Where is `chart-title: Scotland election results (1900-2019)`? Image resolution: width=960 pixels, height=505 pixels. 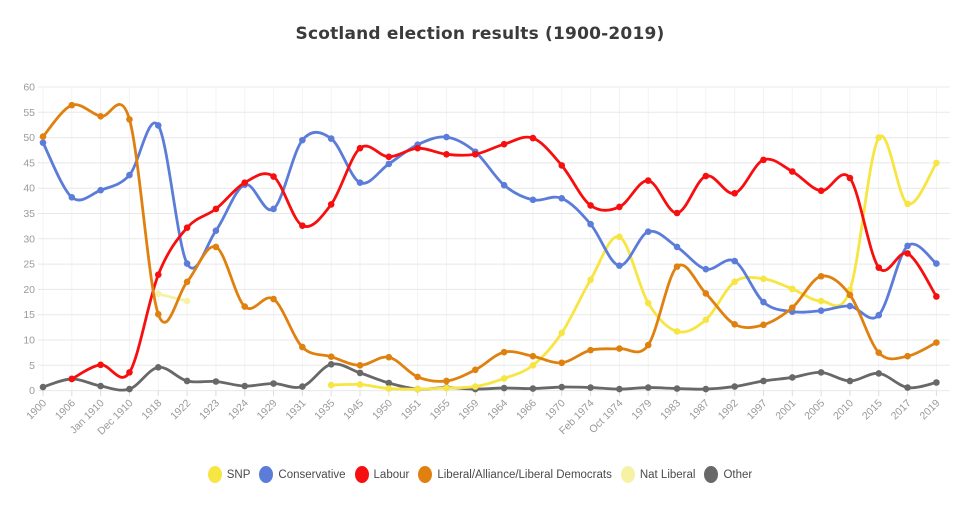 chart-title: Scotland election results (1900-2019) is located at coordinates (480, 34).